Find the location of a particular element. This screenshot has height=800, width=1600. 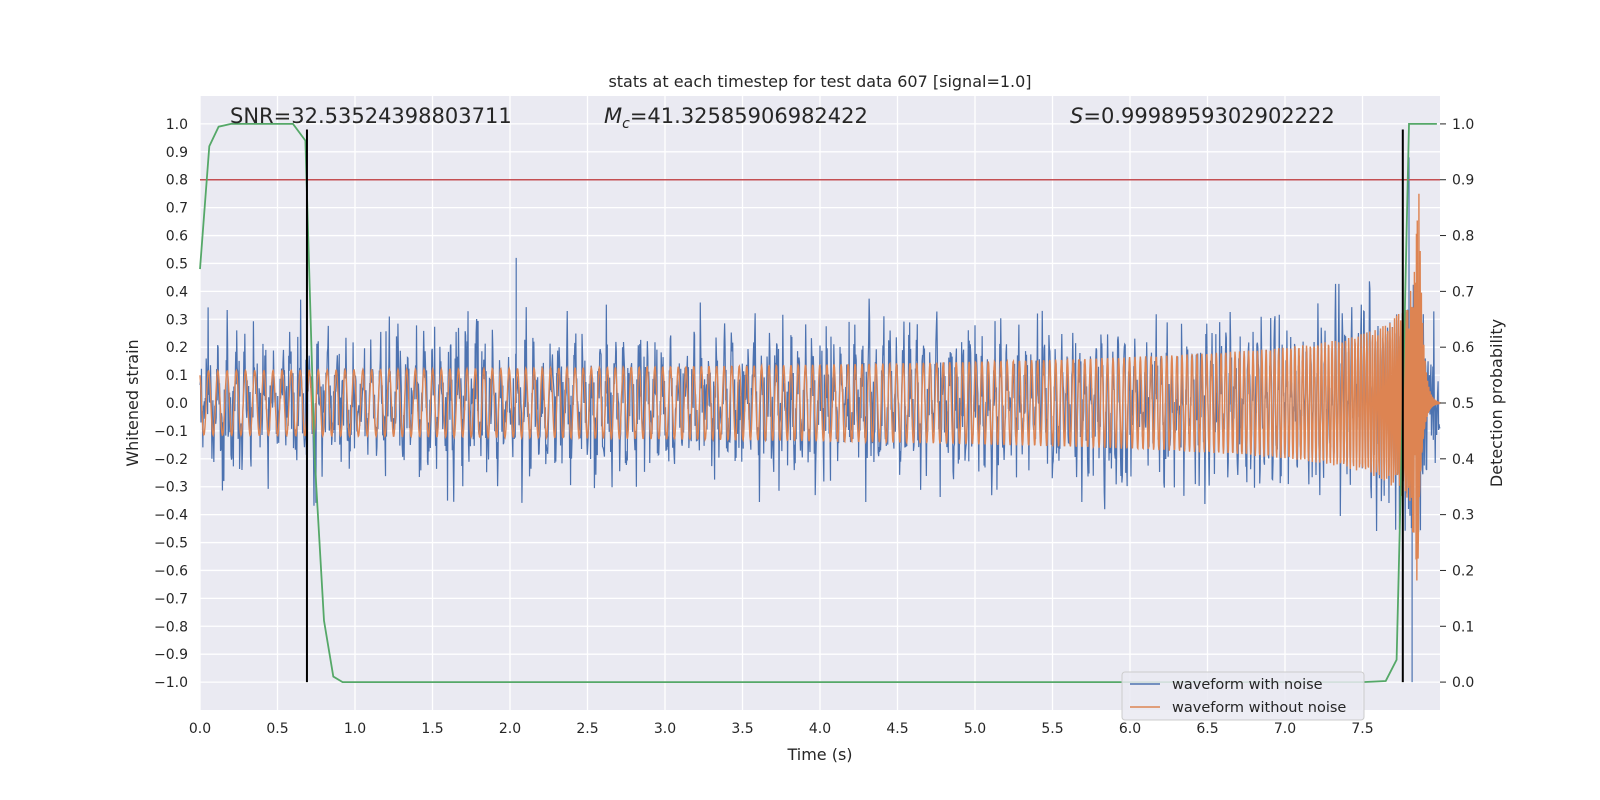

x-tick-label: 5.5 is located at coordinates (1052, 729).